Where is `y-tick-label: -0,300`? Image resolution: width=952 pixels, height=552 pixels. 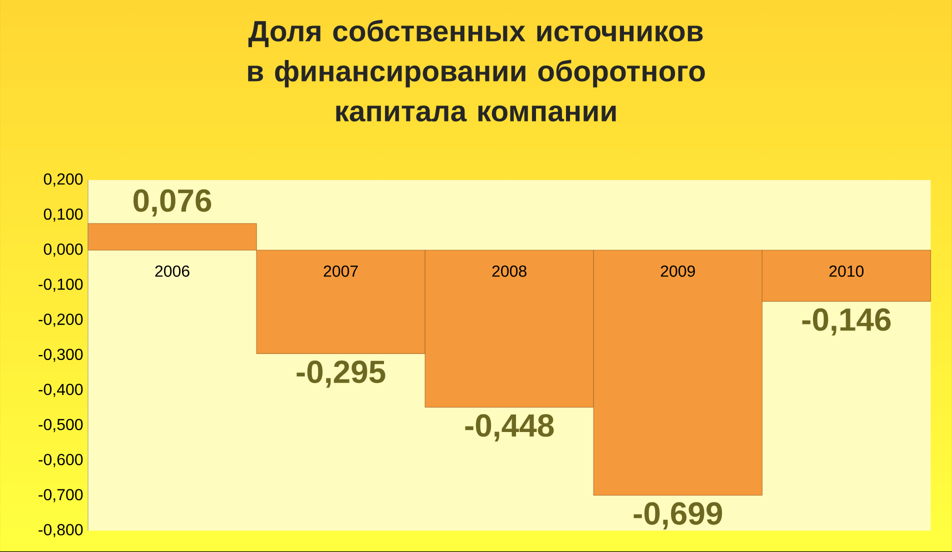 y-tick-label: -0,300 is located at coordinates (60, 355).